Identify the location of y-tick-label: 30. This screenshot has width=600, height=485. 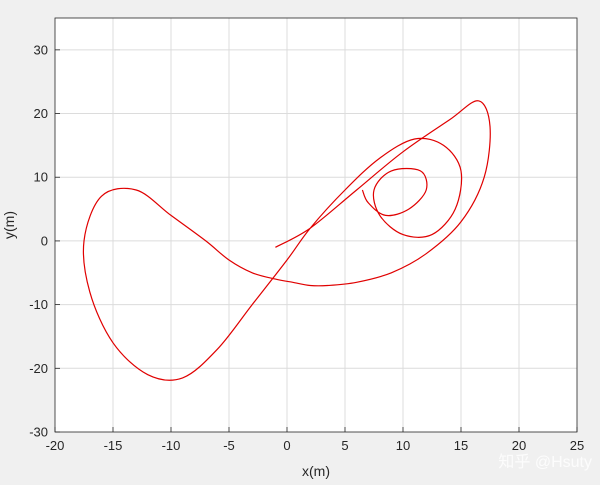
(41, 49).